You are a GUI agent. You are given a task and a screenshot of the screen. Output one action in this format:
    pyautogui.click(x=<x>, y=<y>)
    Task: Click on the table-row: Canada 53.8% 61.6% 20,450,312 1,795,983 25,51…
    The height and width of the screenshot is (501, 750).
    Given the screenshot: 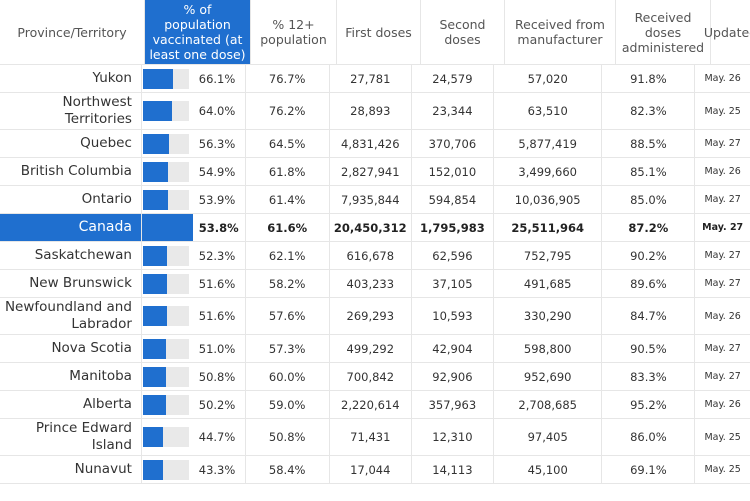 What is the action you would take?
    pyautogui.click(x=375, y=228)
    